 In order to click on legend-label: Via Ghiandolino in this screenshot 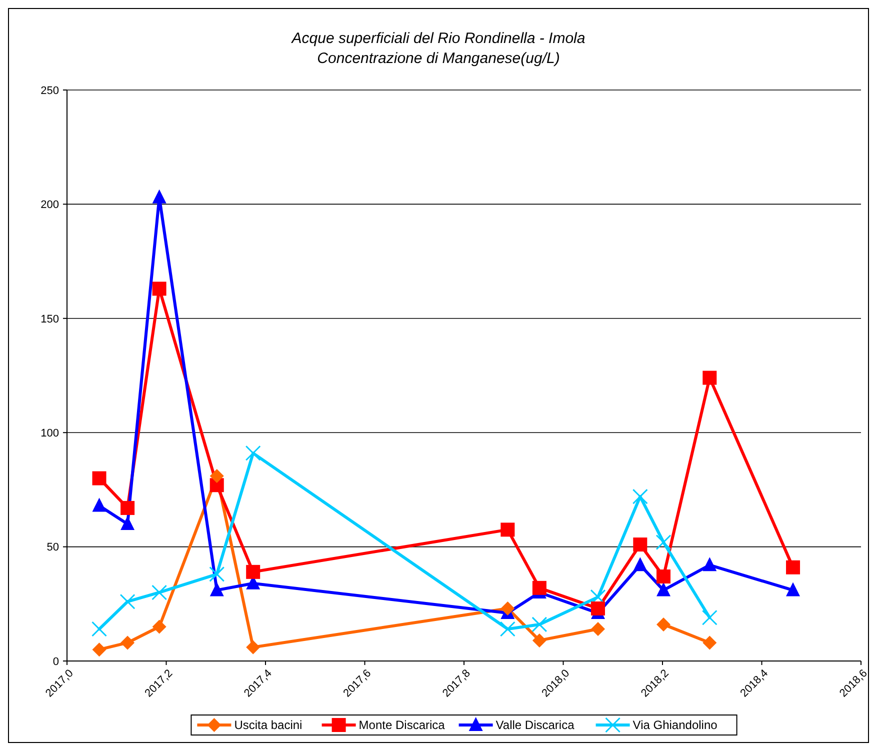, I will do `click(675, 725)`.